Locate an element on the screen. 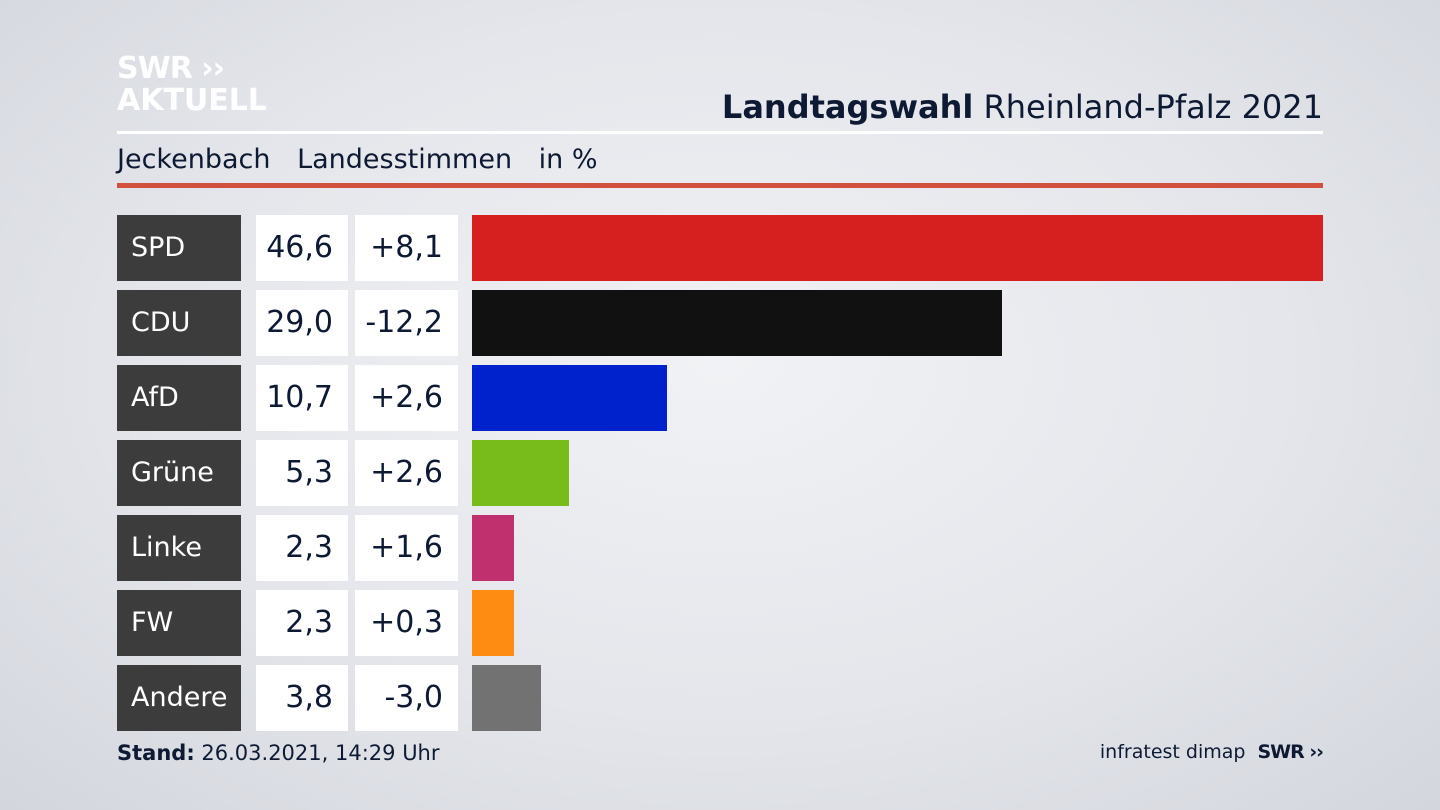 Image resolution: width=1440 pixels, height=810 pixels. vote-change: -12,2 is located at coordinates (406, 323).